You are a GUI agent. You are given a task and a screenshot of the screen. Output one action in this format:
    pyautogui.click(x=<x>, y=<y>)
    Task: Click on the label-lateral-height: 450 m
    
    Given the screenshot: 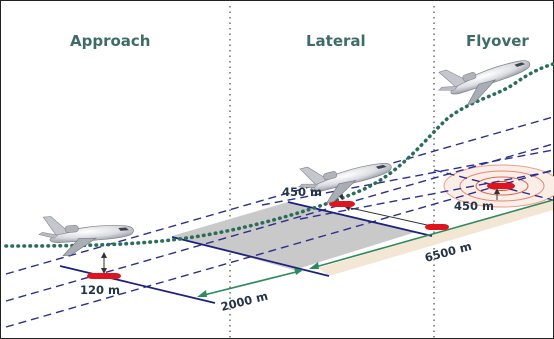 What is the action you would take?
    pyautogui.click(x=302, y=192)
    